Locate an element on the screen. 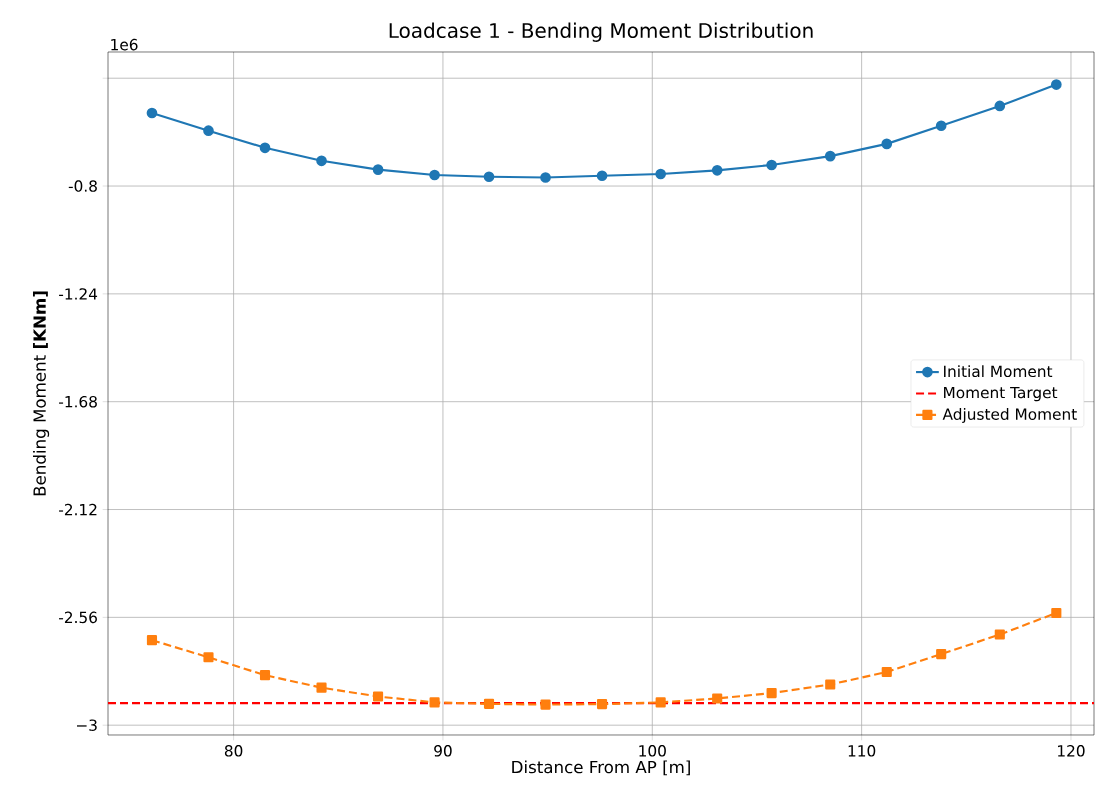 Image resolution: width=1097 pixels, height=809 pixels. y-tick-label: -2.12 is located at coordinates (78, 509).